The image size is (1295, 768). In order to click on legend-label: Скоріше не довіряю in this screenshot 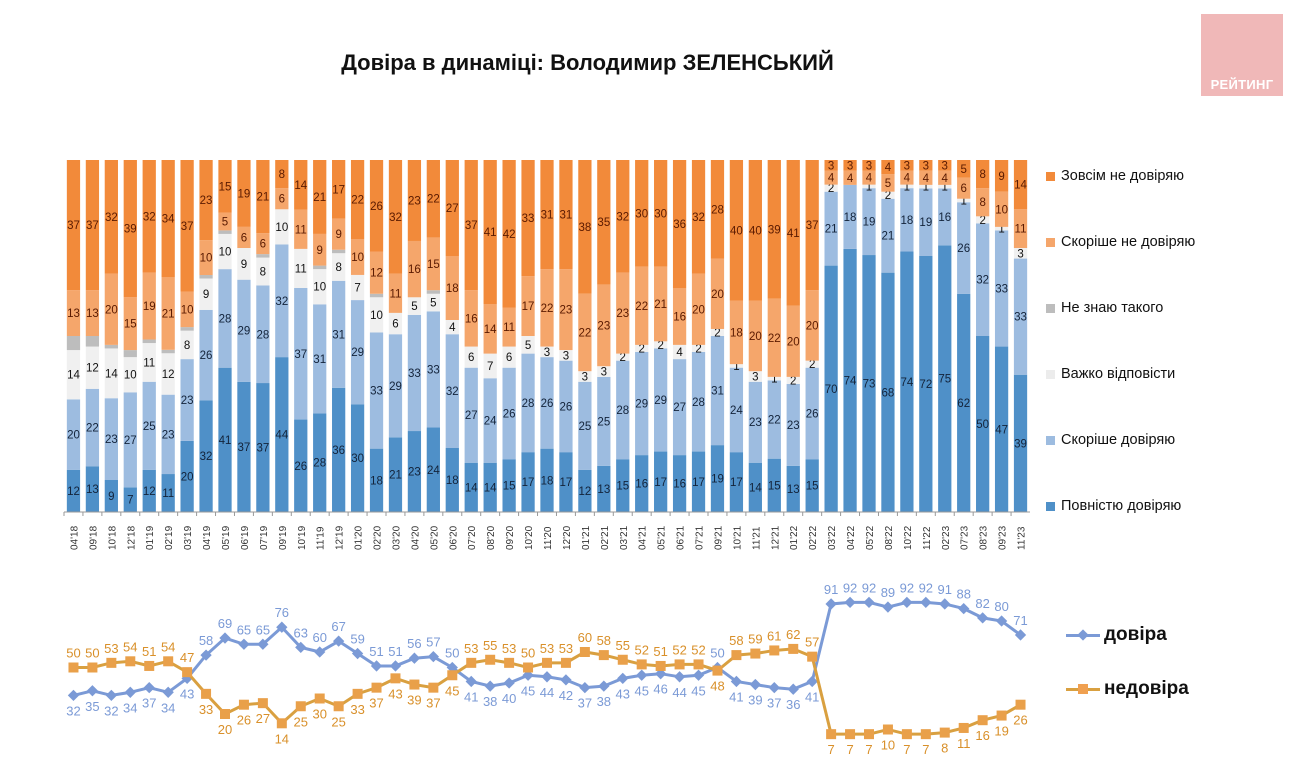, I will do `click(1128, 242)`.